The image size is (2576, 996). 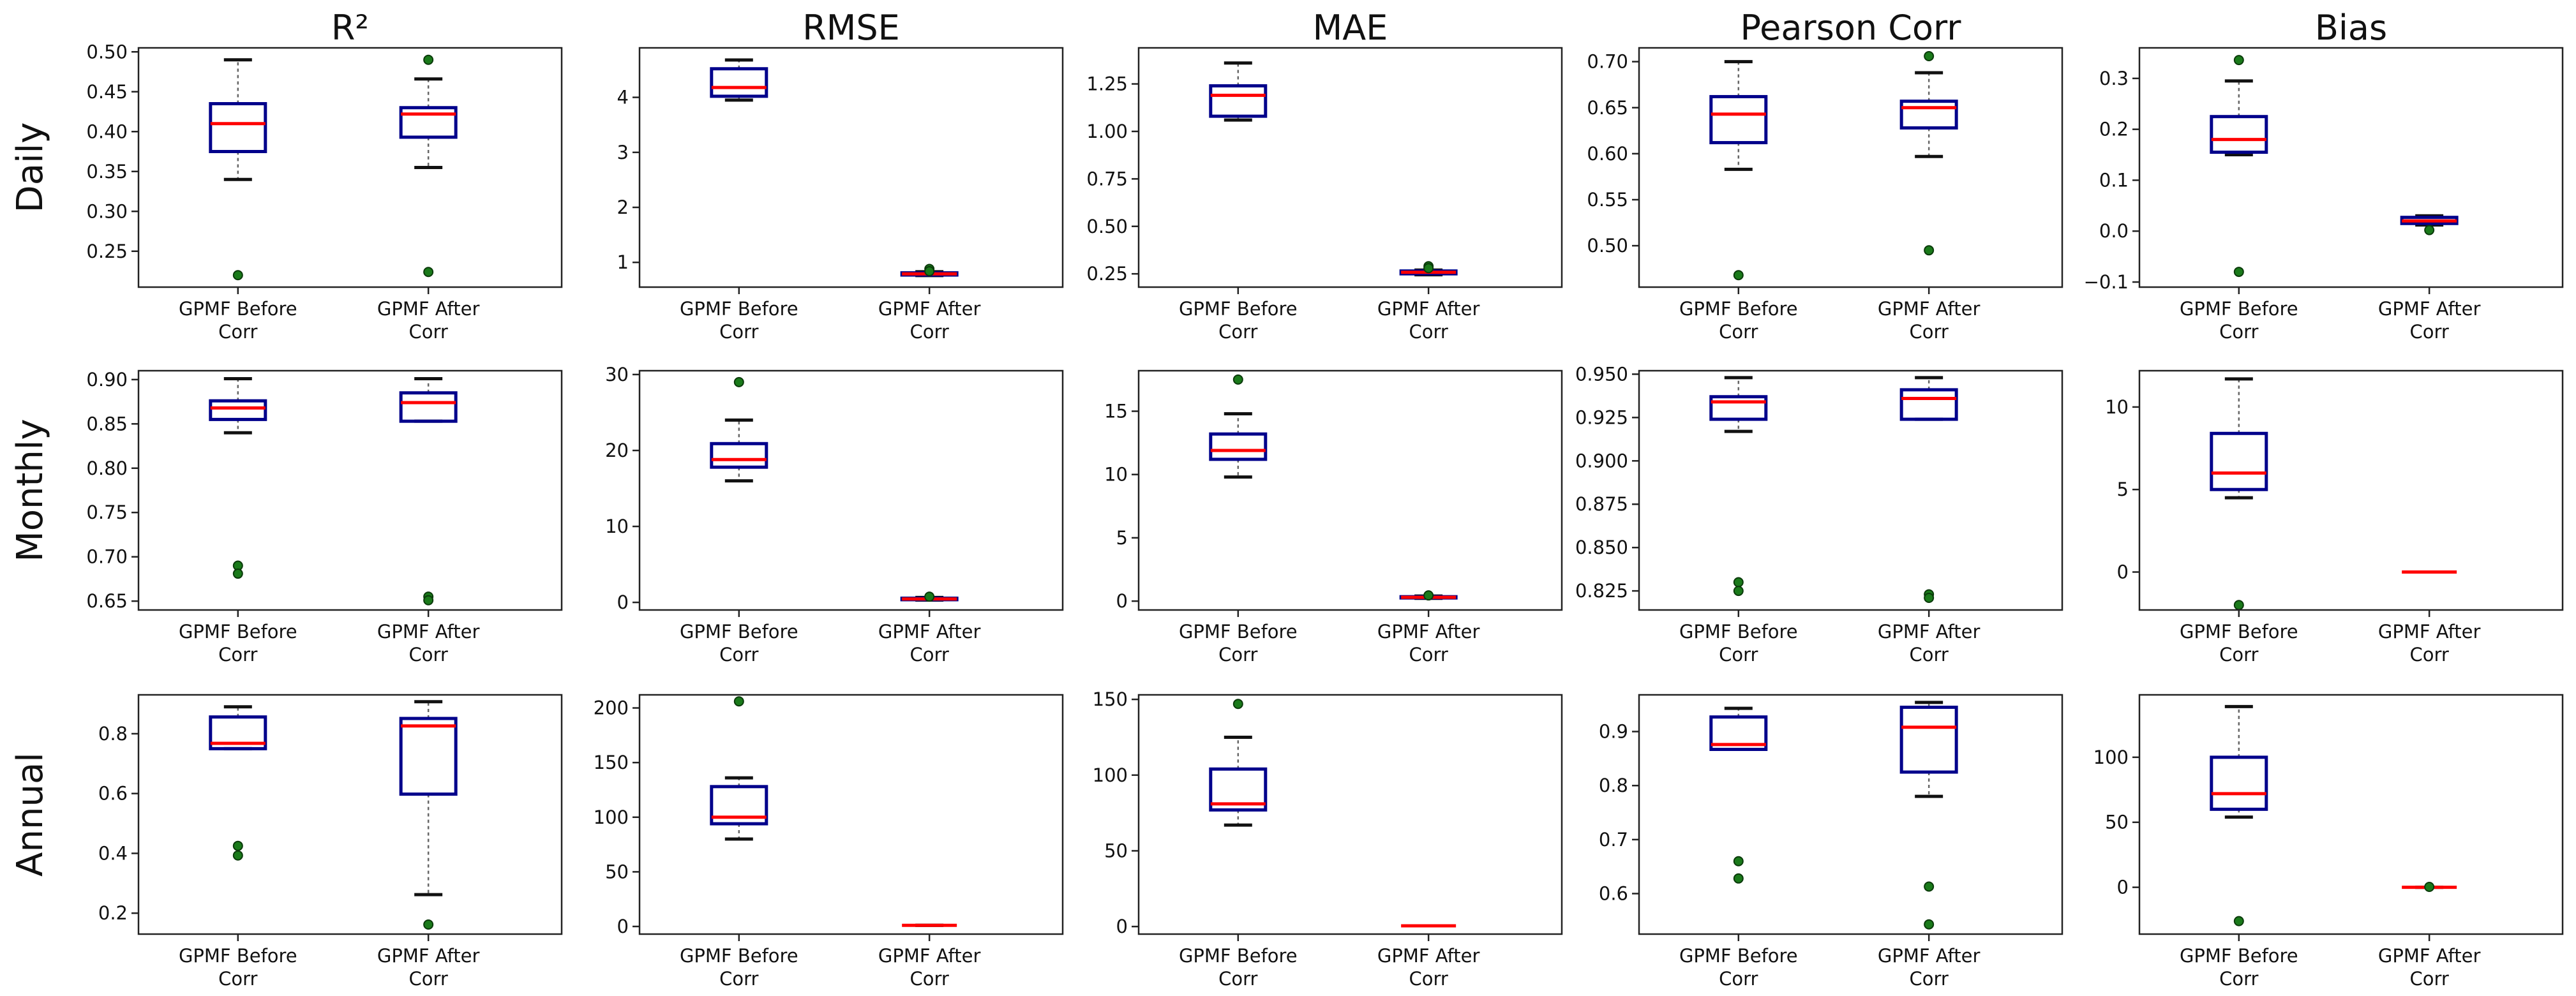 I want to click on y-tick-label: 4, so click(x=623, y=97).